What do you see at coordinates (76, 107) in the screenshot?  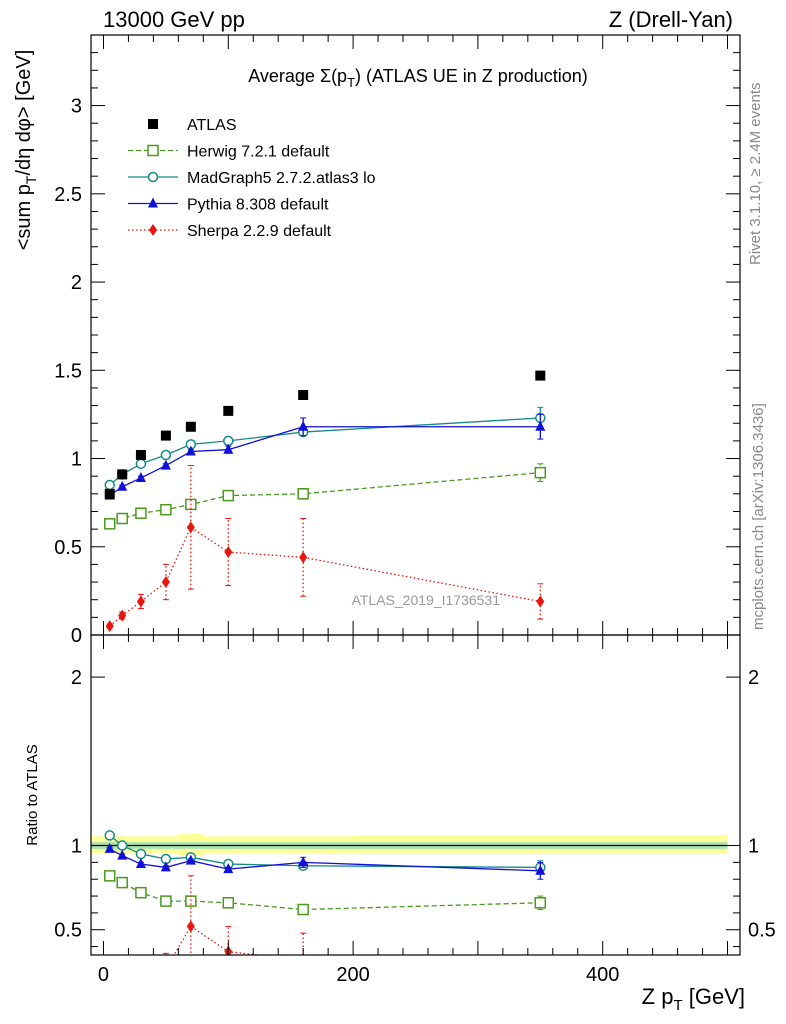 I see `y-tick-label: 3` at bounding box center [76, 107].